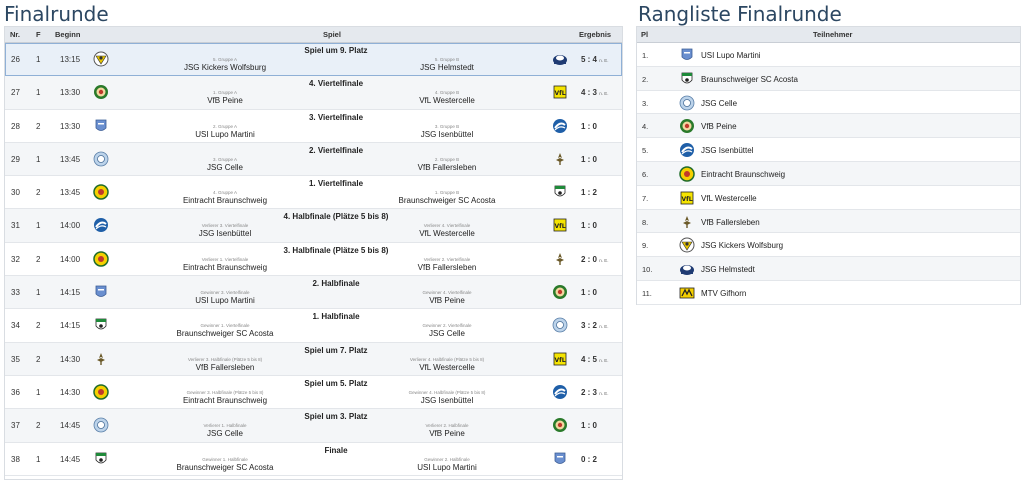  I want to click on home-team: Verlierer 3. Viertelfinale JSG Isenbüttel, so click(225, 231).